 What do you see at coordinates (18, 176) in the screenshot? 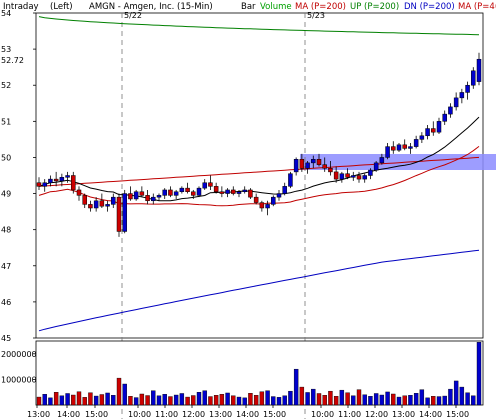
I see `price-y-ticks: 54 53 52 51 50 49 48 47 46 45` at bounding box center [18, 176].